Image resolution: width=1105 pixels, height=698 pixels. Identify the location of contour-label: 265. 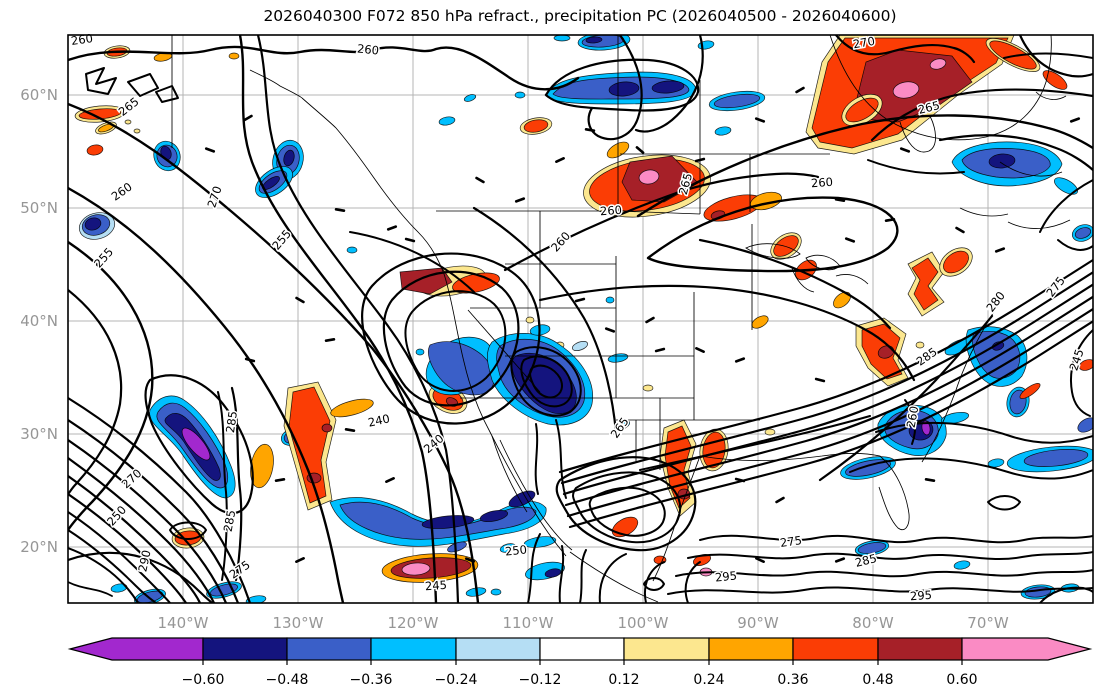
(929, 107).